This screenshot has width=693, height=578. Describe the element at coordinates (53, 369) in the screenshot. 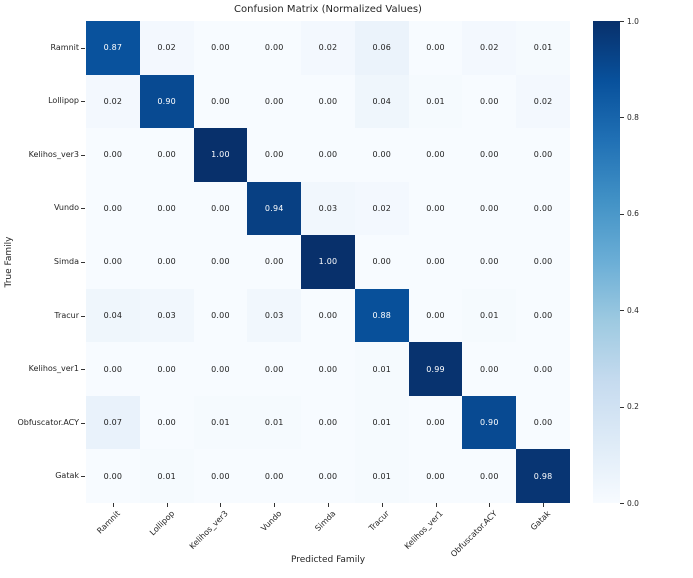

I see `y-tick-label: Kelihos_ver1` at that location.